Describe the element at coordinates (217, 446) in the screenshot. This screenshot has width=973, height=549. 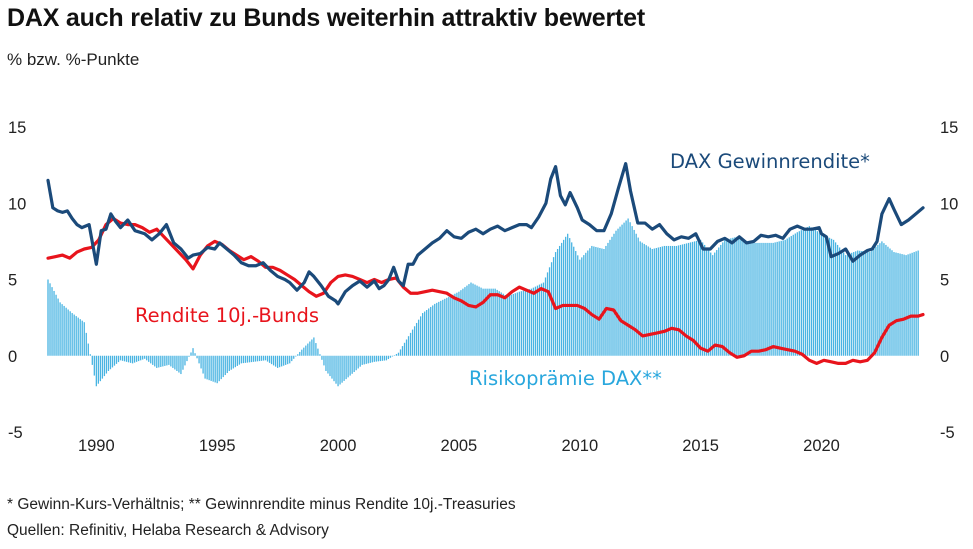
I see `x-tick-label: 1995` at that location.